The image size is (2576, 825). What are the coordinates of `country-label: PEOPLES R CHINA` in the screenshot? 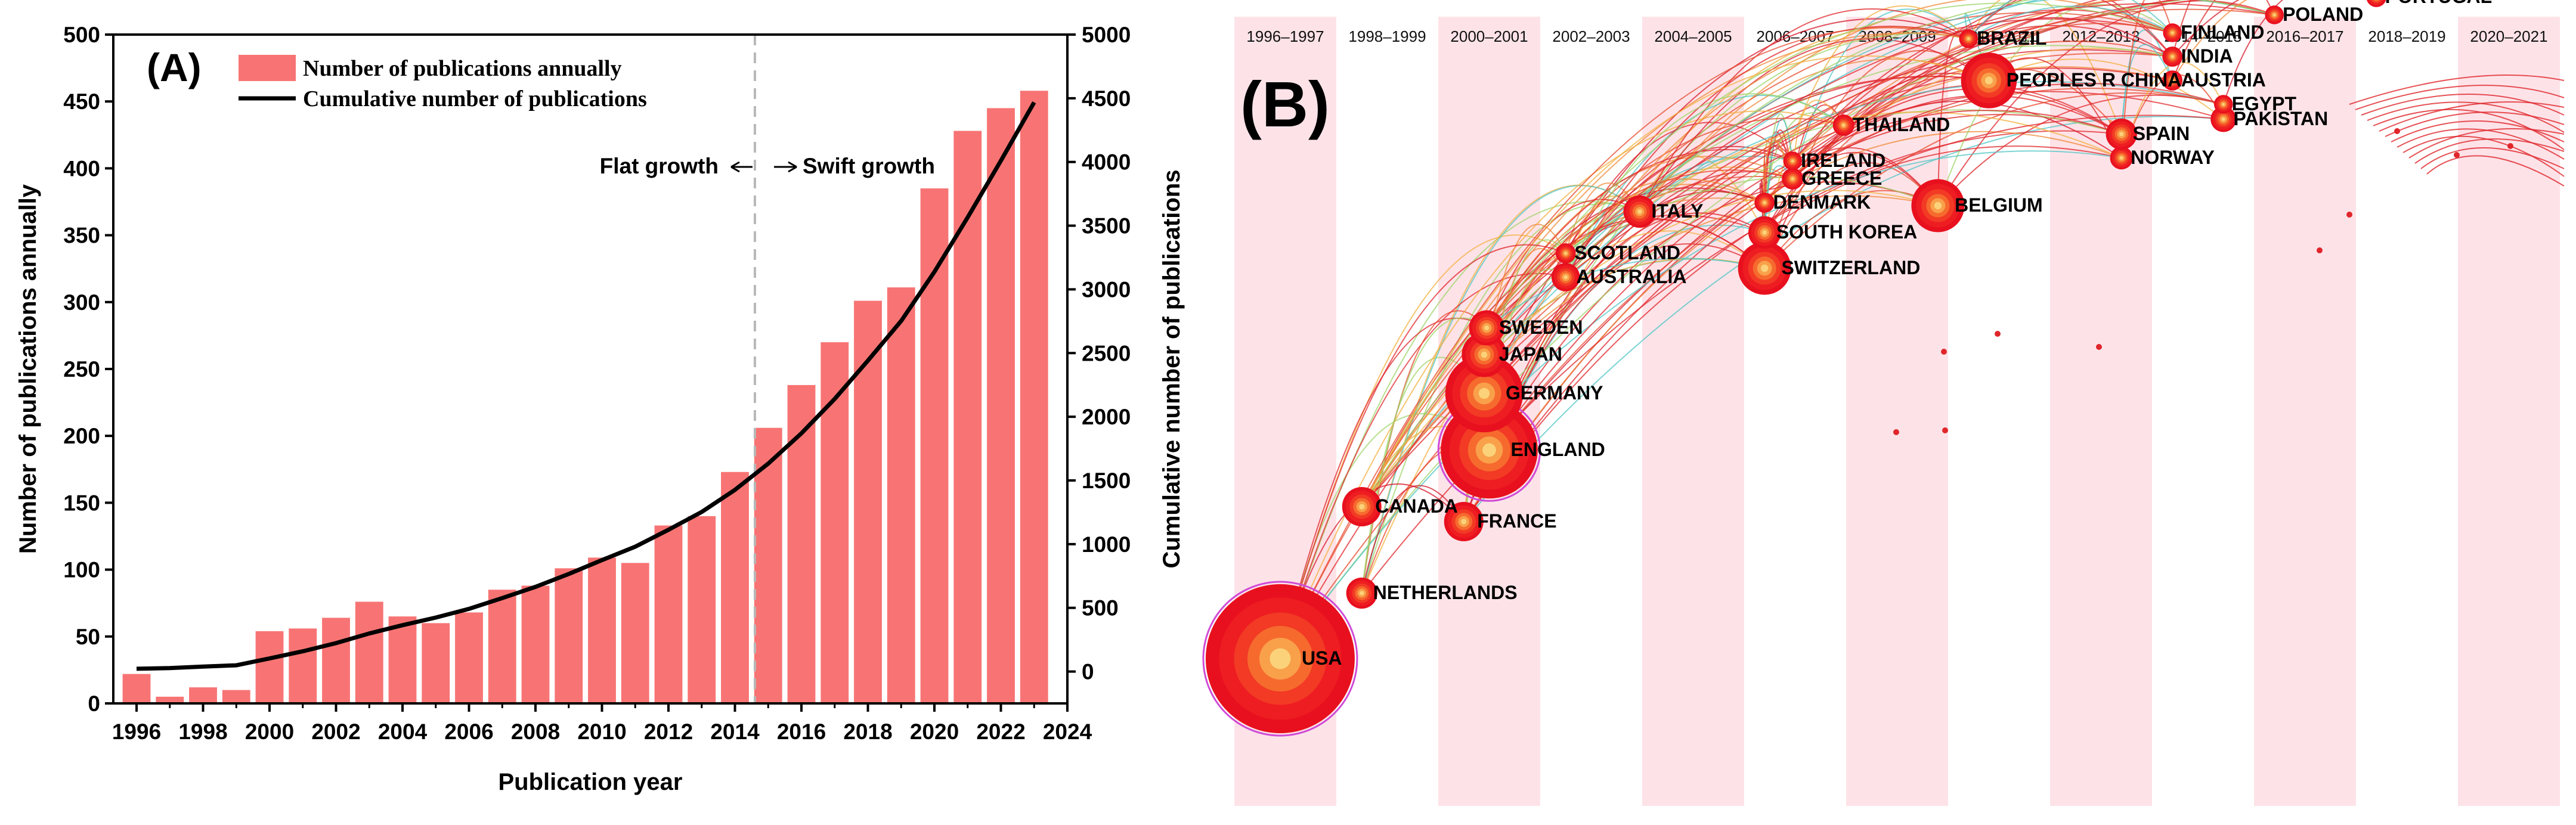 It's located at (2094, 80).